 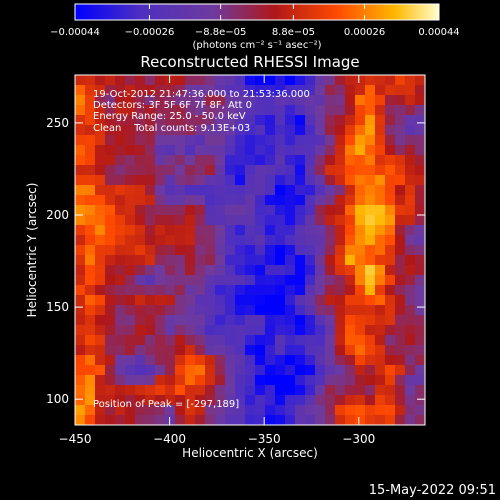 I want to click on chart-title: Reconstructed RHESSI Image, so click(x=249, y=62).